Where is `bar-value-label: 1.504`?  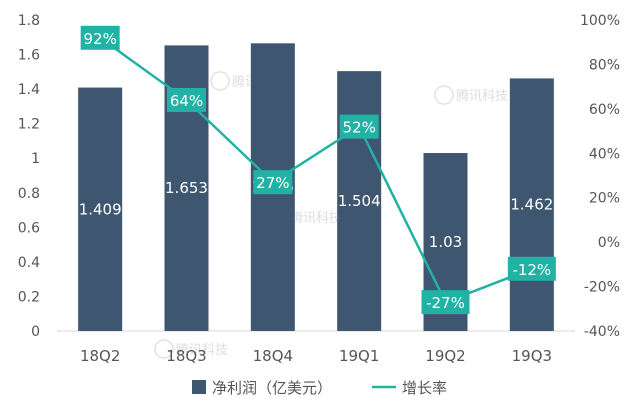 bar-value-label: 1.504 is located at coordinates (359, 201).